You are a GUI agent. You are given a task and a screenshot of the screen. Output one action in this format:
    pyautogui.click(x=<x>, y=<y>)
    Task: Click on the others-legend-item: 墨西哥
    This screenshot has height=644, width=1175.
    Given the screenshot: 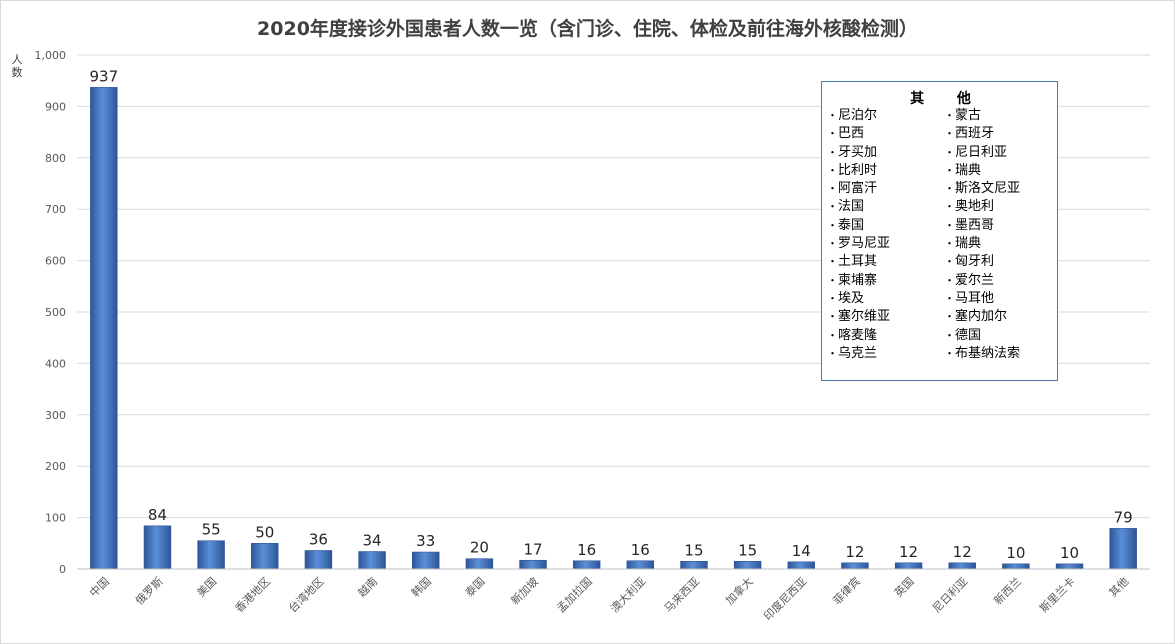 What is the action you would take?
    pyautogui.click(x=982, y=226)
    